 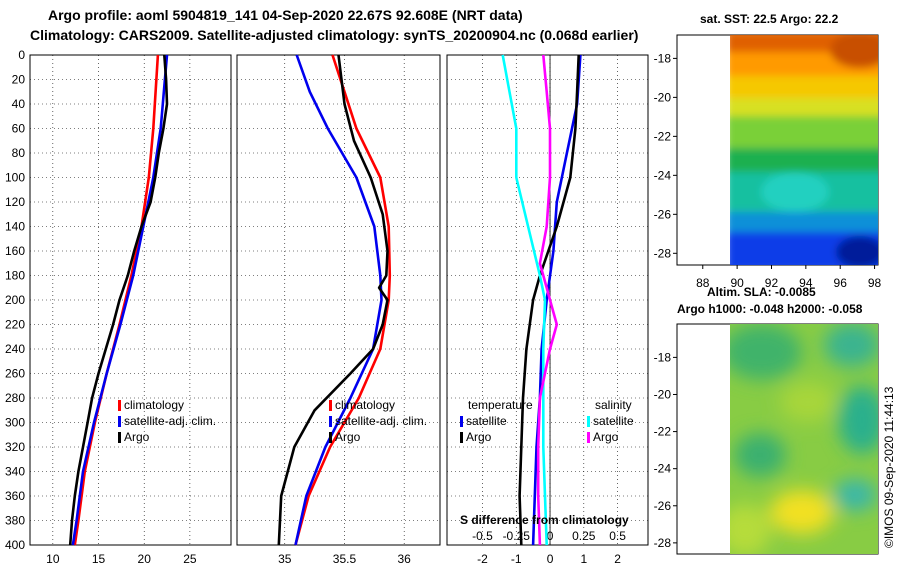 I want to click on map-x-tick-label: 98, so click(x=875, y=283).